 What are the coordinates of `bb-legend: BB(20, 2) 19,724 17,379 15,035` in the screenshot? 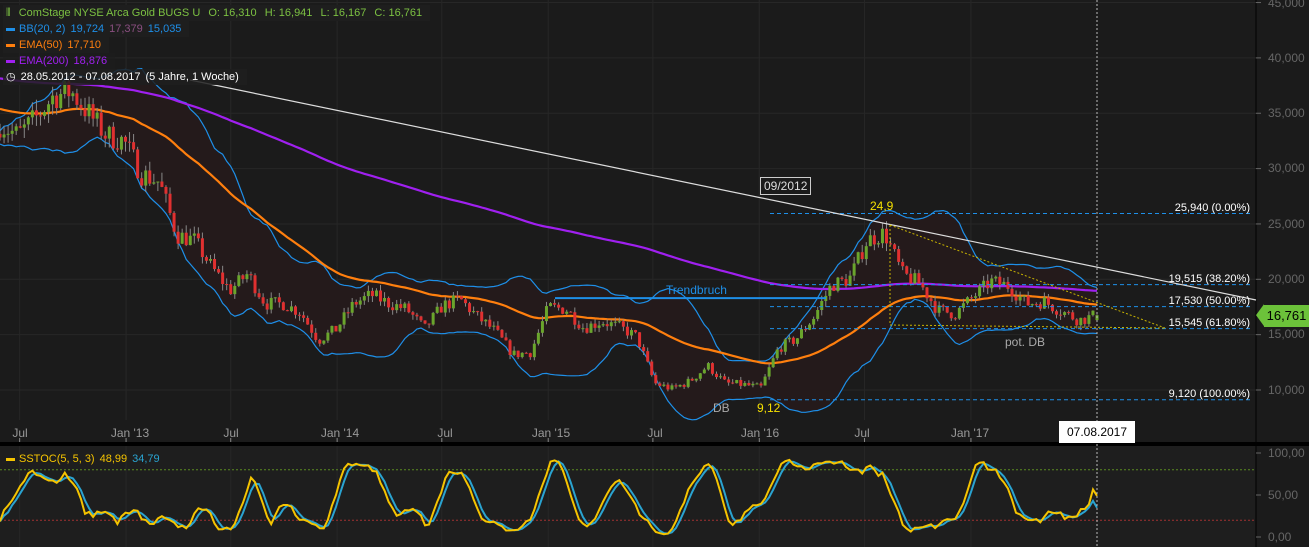 It's located at (96, 29).